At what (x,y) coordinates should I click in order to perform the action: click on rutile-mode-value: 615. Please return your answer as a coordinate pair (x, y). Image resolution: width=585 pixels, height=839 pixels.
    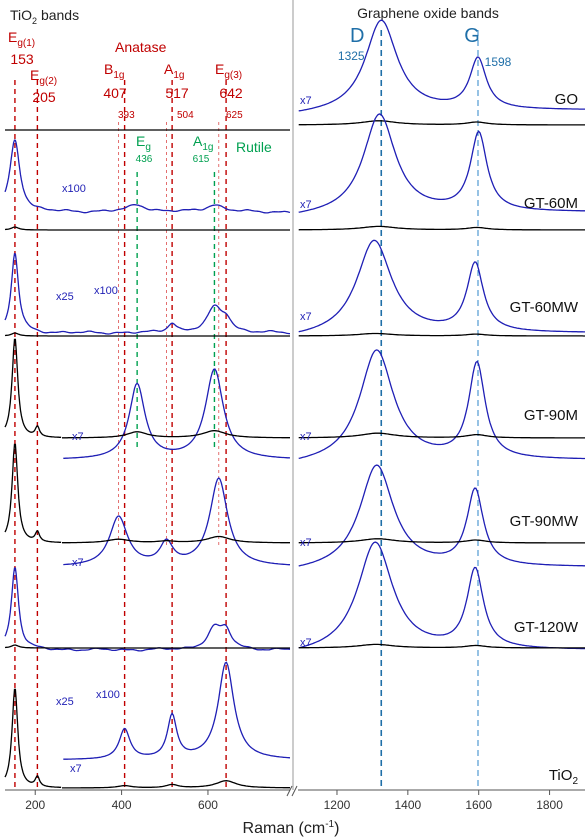
    Looking at the image, I should click on (201, 159).